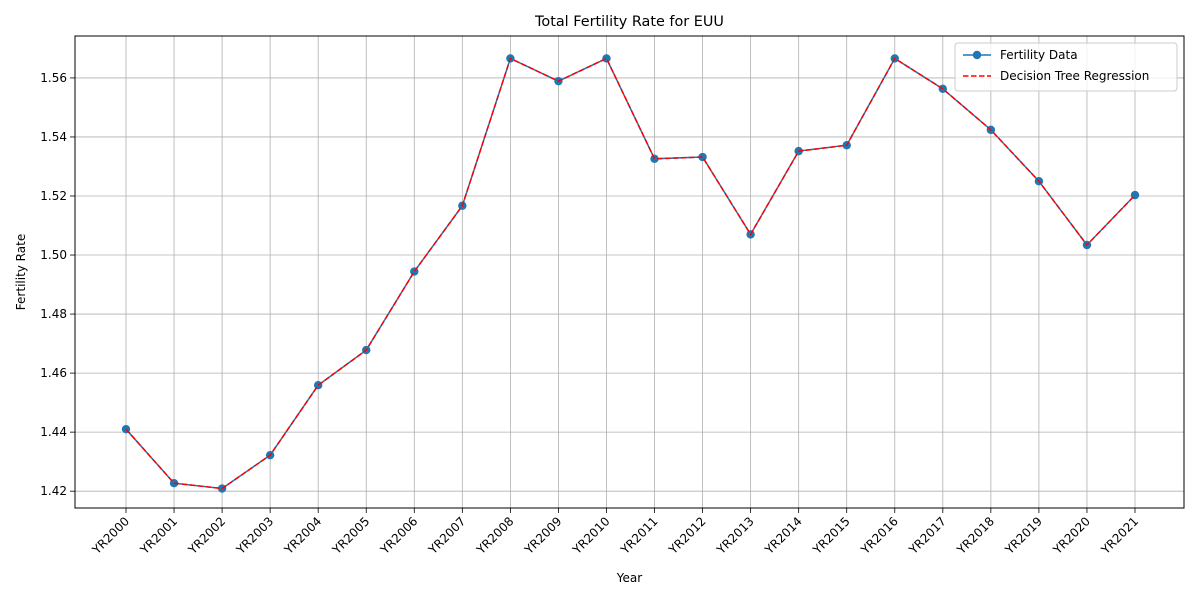 The width and height of the screenshot is (1200, 600). Describe the element at coordinates (53, 137) in the screenshot. I see `y-tick-label: 1.54` at that location.